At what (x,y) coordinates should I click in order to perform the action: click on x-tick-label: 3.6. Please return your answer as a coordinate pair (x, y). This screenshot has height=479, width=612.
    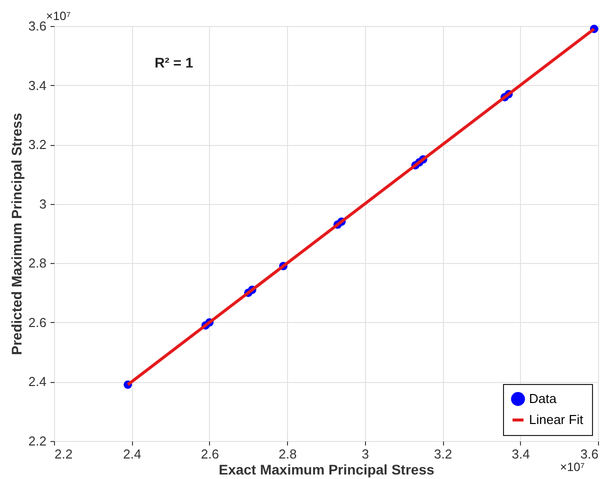
    Looking at the image, I should click on (589, 454).